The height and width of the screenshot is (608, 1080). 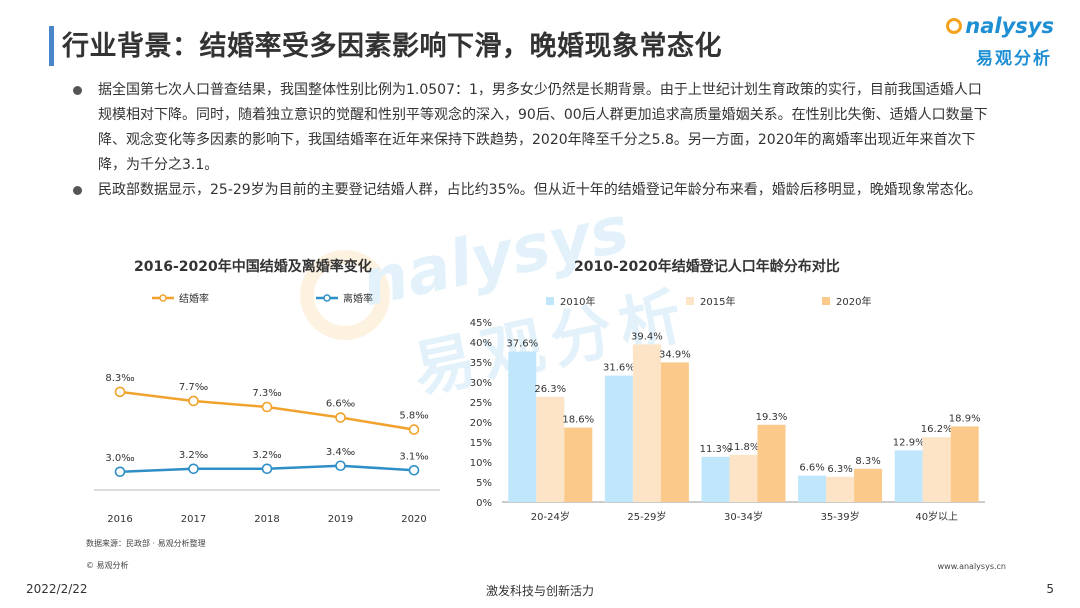 What do you see at coordinates (194, 298) in the screenshot?
I see `legend-label: 结婚率` at bounding box center [194, 298].